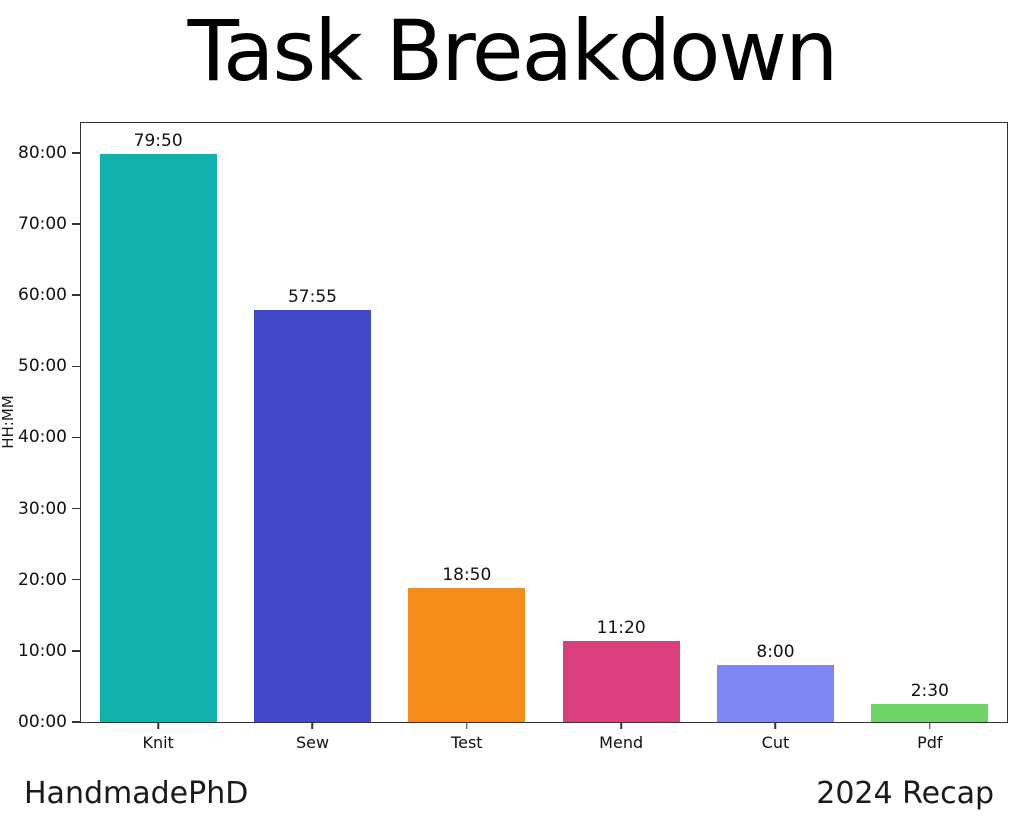 This screenshot has height=819, width=1024. What do you see at coordinates (775, 652) in the screenshot?
I see `bar-value-label: 8:00` at bounding box center [775, 652].